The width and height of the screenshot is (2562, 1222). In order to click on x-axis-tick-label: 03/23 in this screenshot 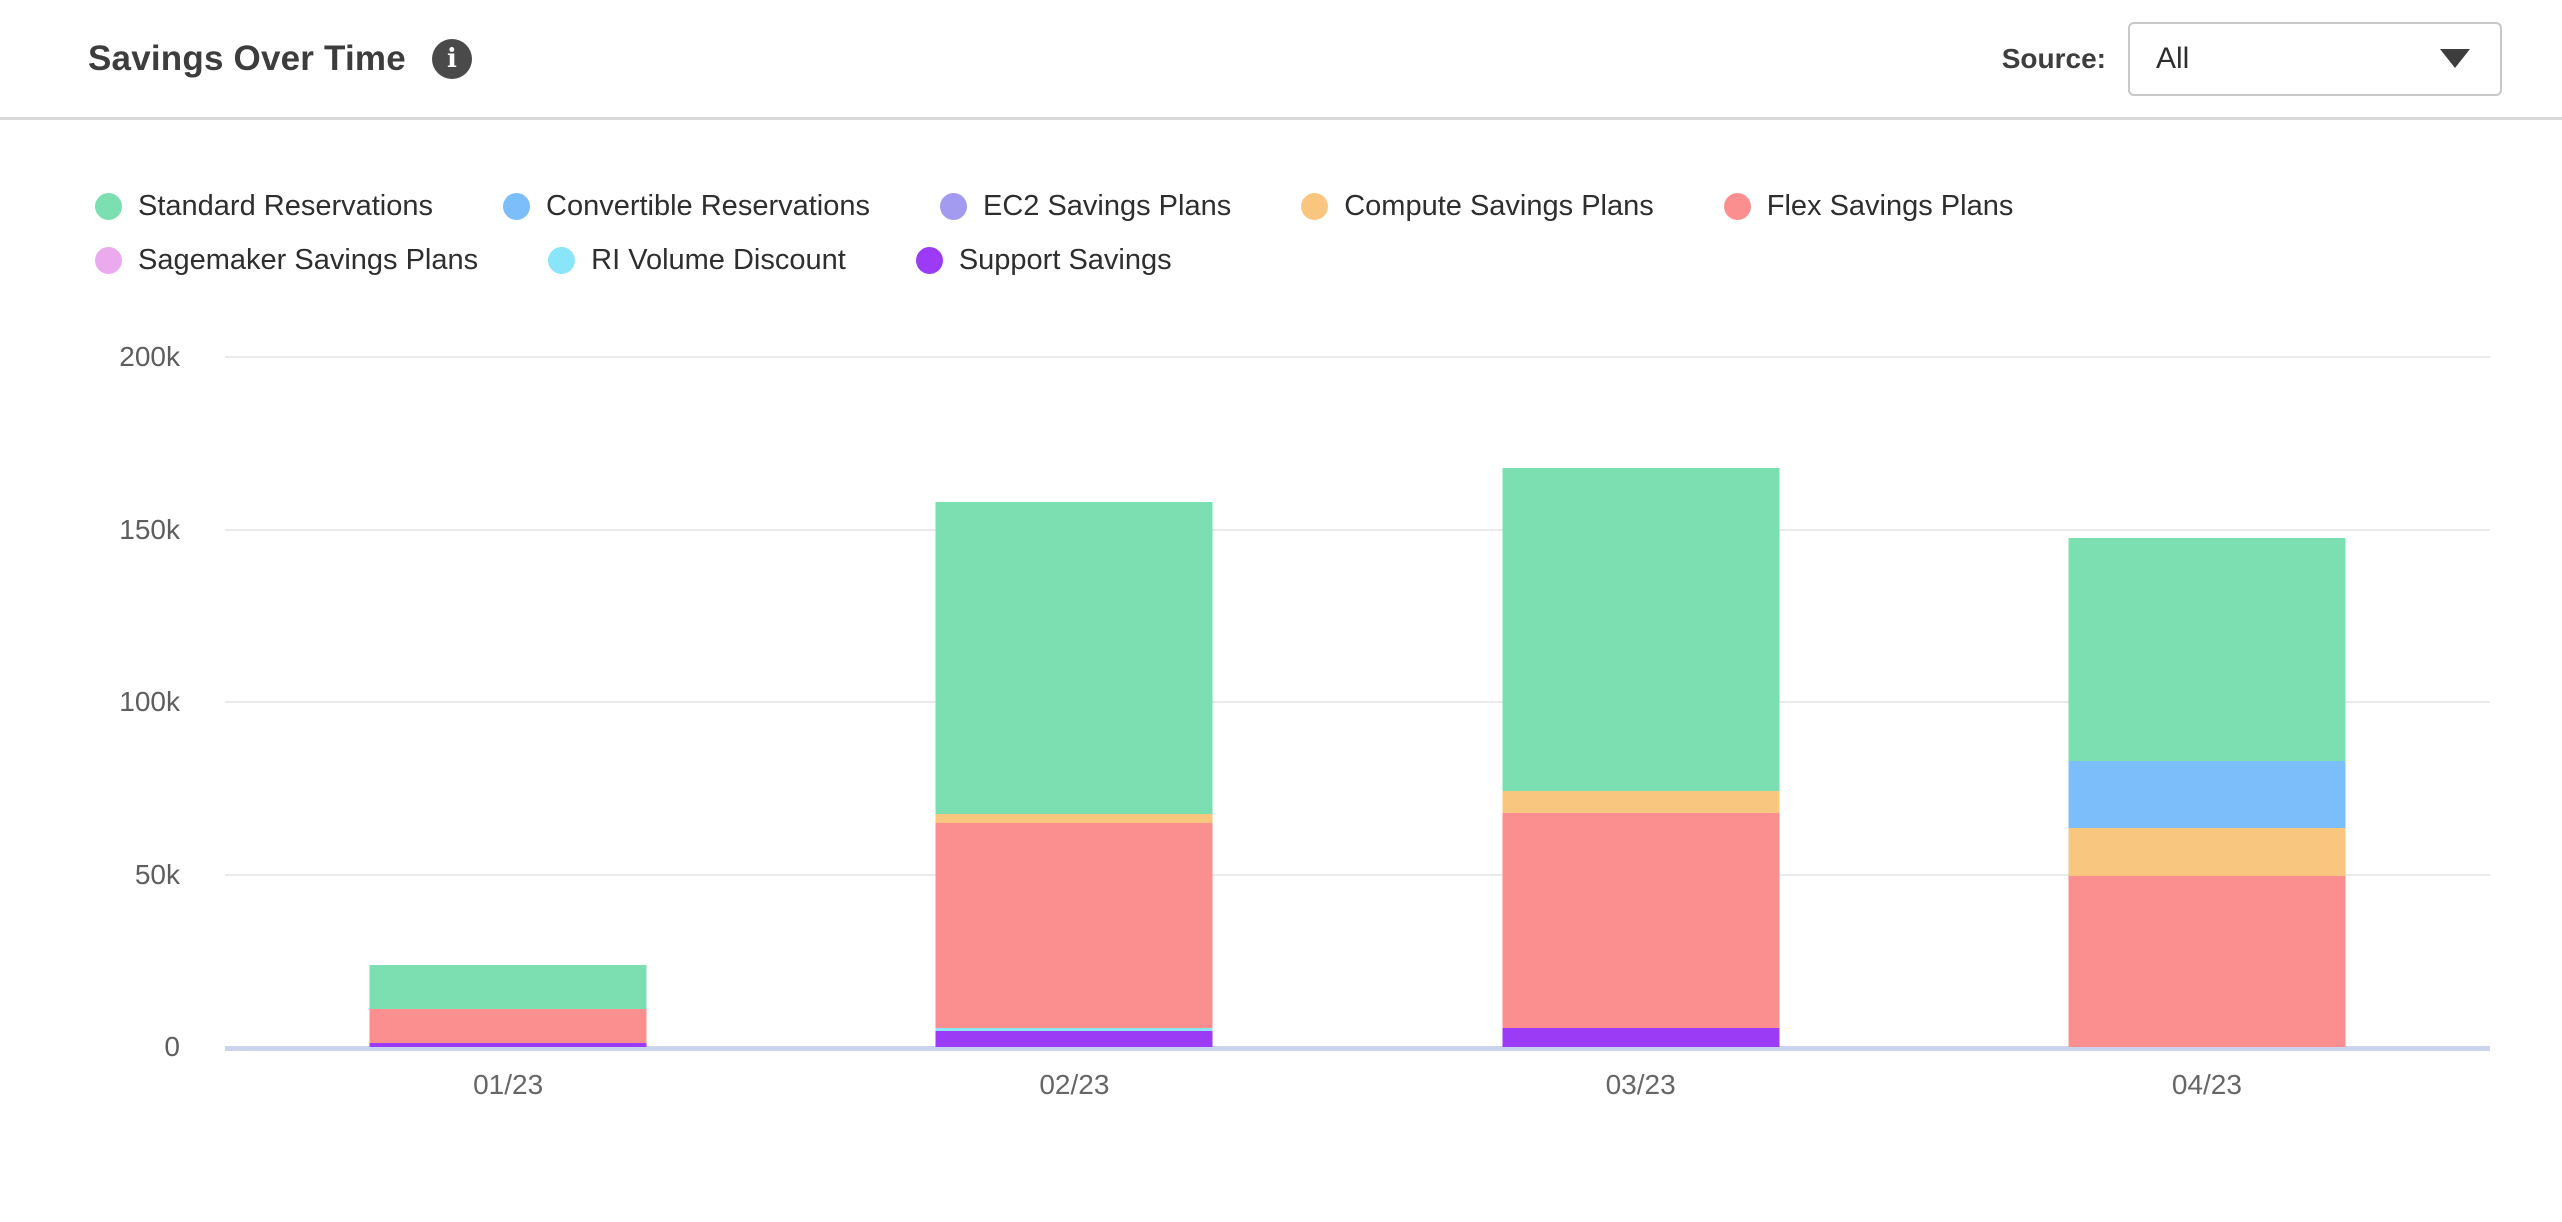, I will do `click(1640, 1084)`.